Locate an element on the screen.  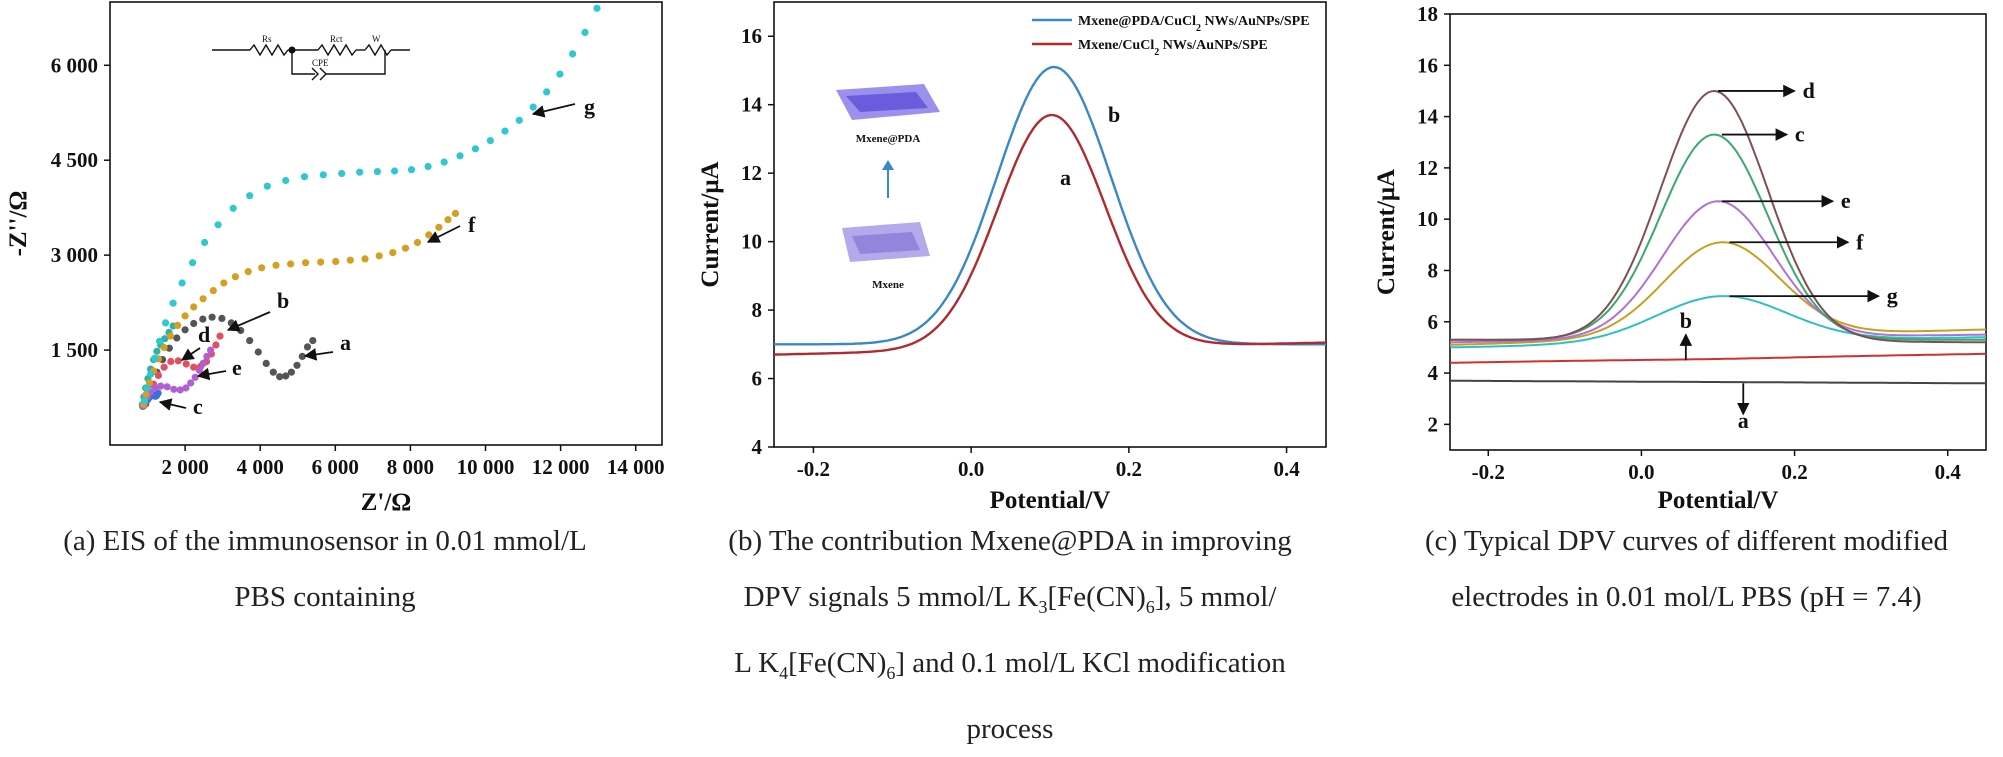
legend-label-rest: NWs/AuNPs/SPE is located at coordinates (1213, 45).